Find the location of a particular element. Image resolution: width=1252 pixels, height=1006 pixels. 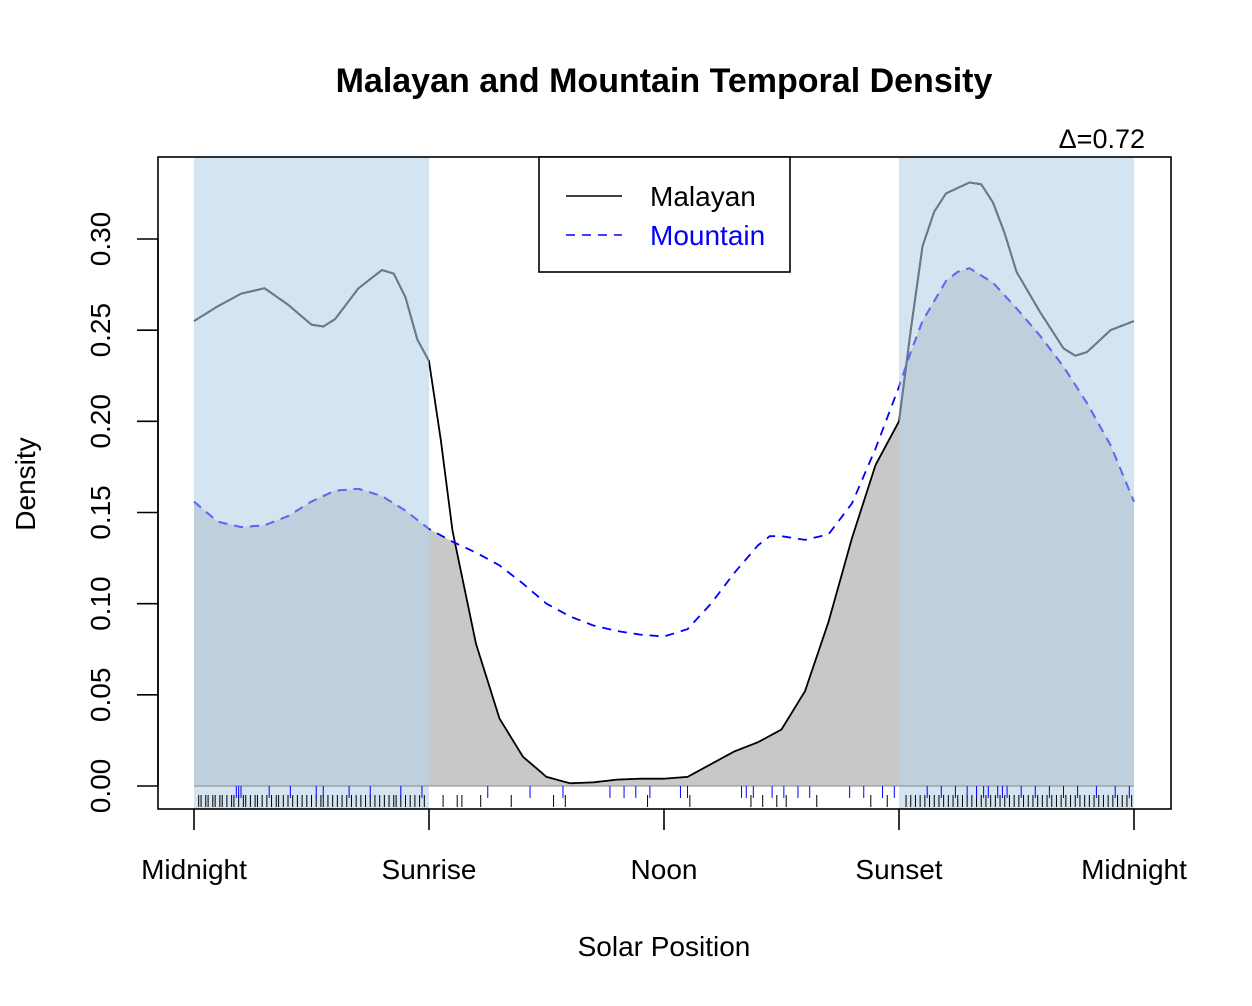

legend-malayan-label: Malayan is located at coordinates (703, 196).